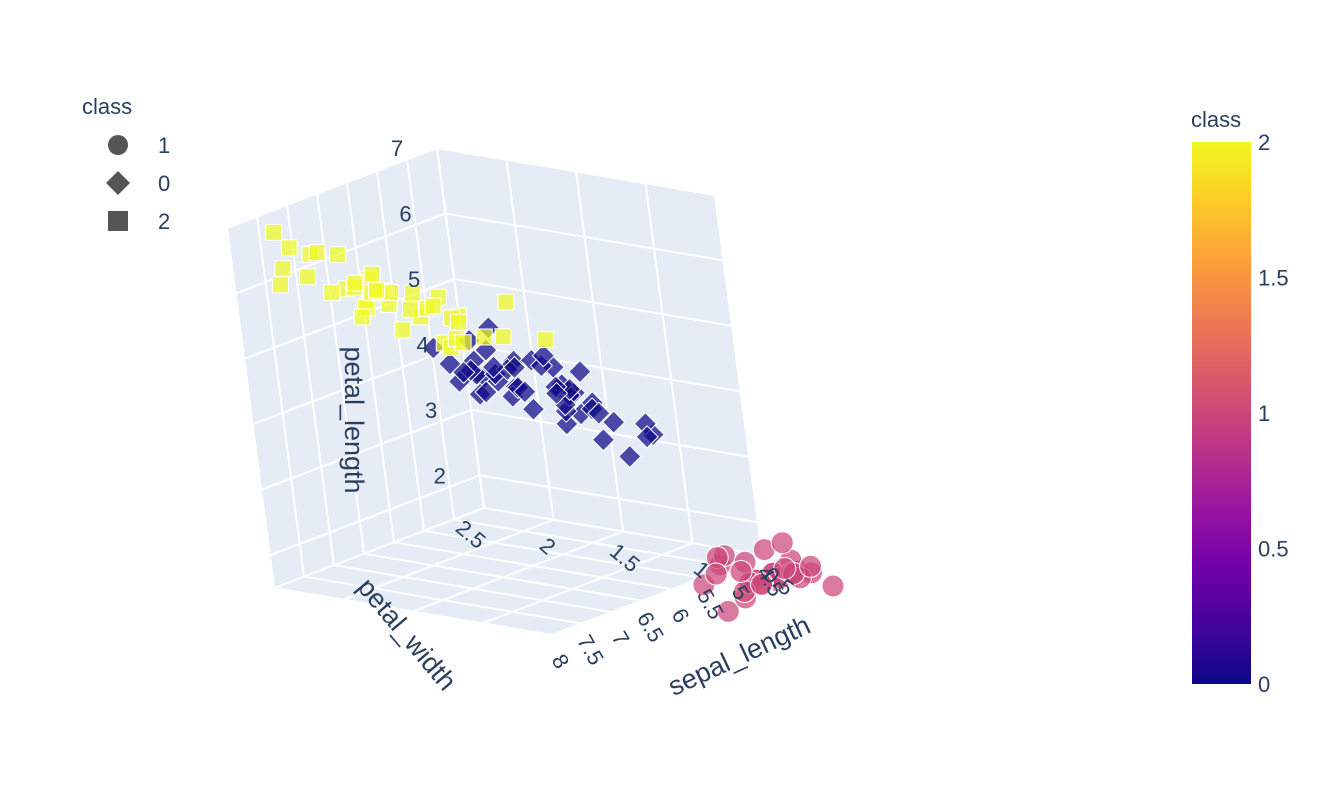 This screenshot has height=798, width=1336. I want to click on x-tick-label: 7, so click(621, 638).